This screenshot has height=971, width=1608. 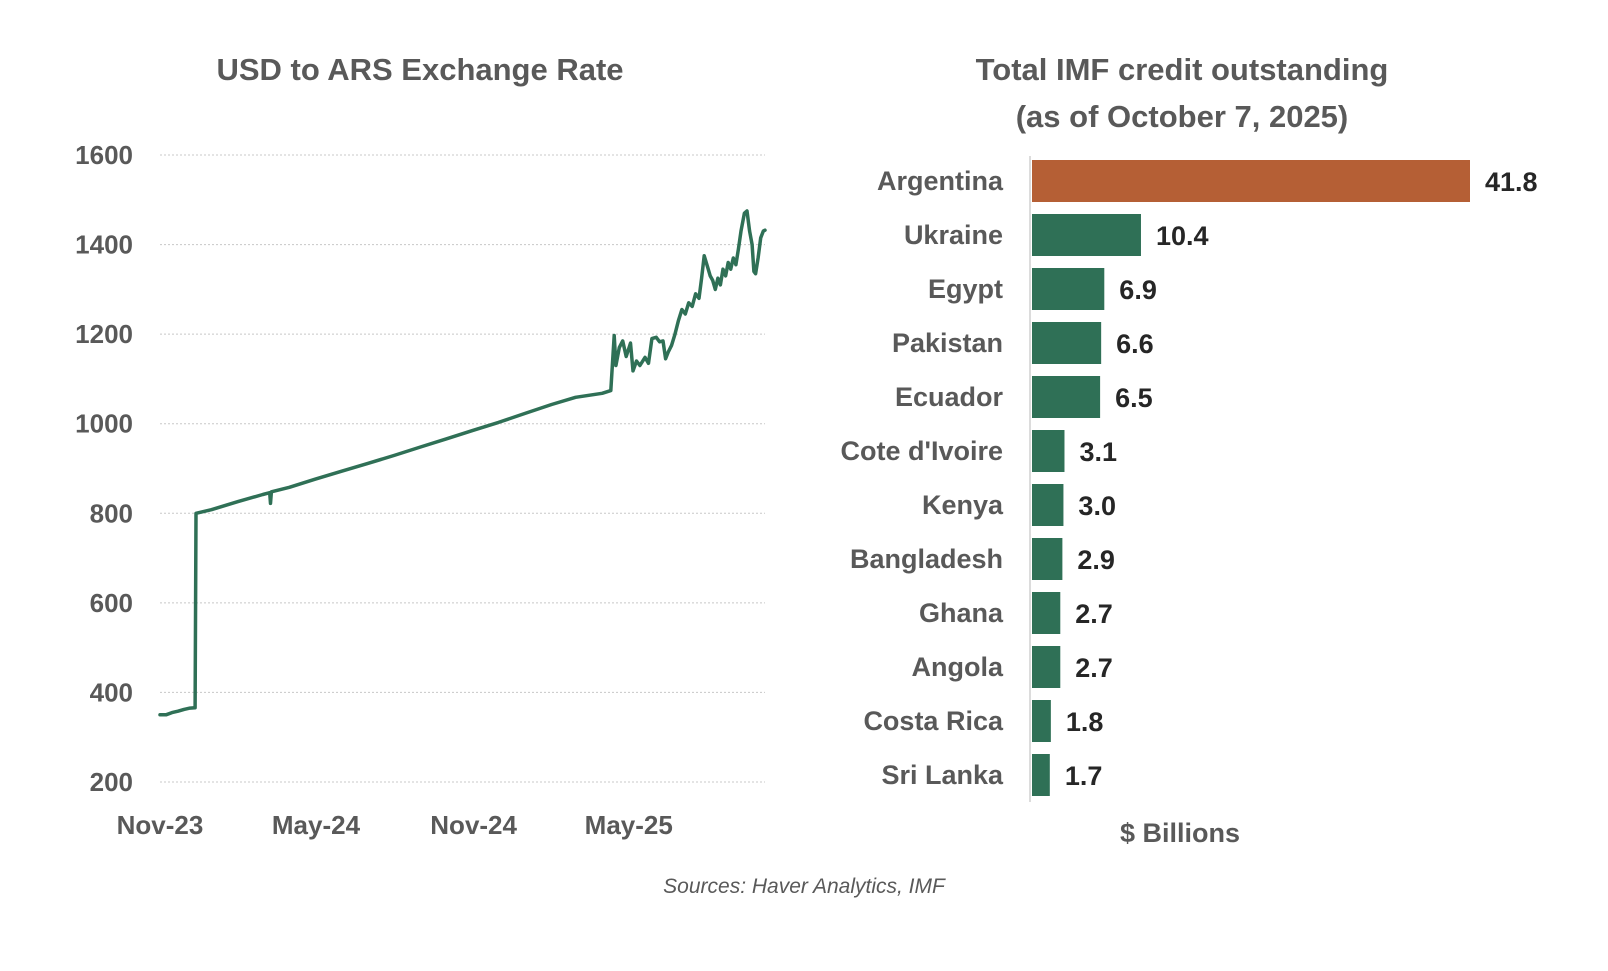 I want to click on bar-category-label-angola: Angola, so click(x=958, y=667).